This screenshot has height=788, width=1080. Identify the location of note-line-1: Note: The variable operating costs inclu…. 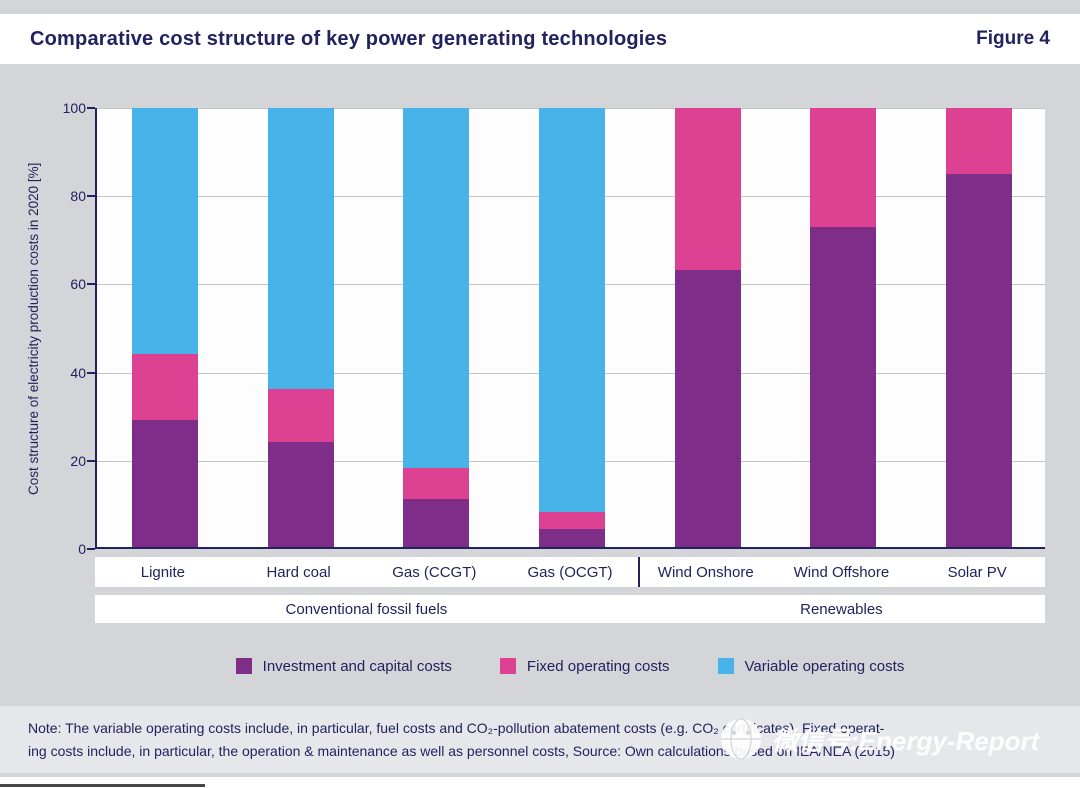
(456, 728).